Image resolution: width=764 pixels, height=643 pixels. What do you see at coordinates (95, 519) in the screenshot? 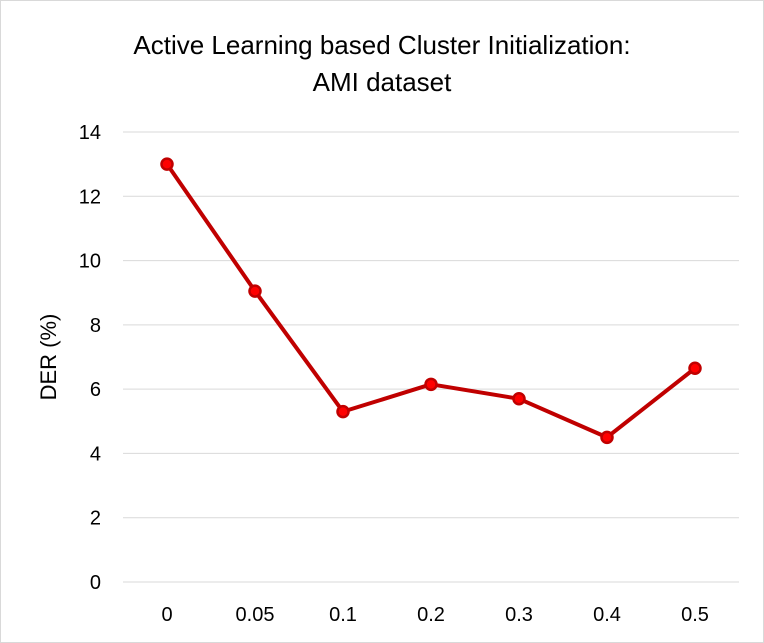
I see `y-tick-label: 2` at bounding box center [95, 519].